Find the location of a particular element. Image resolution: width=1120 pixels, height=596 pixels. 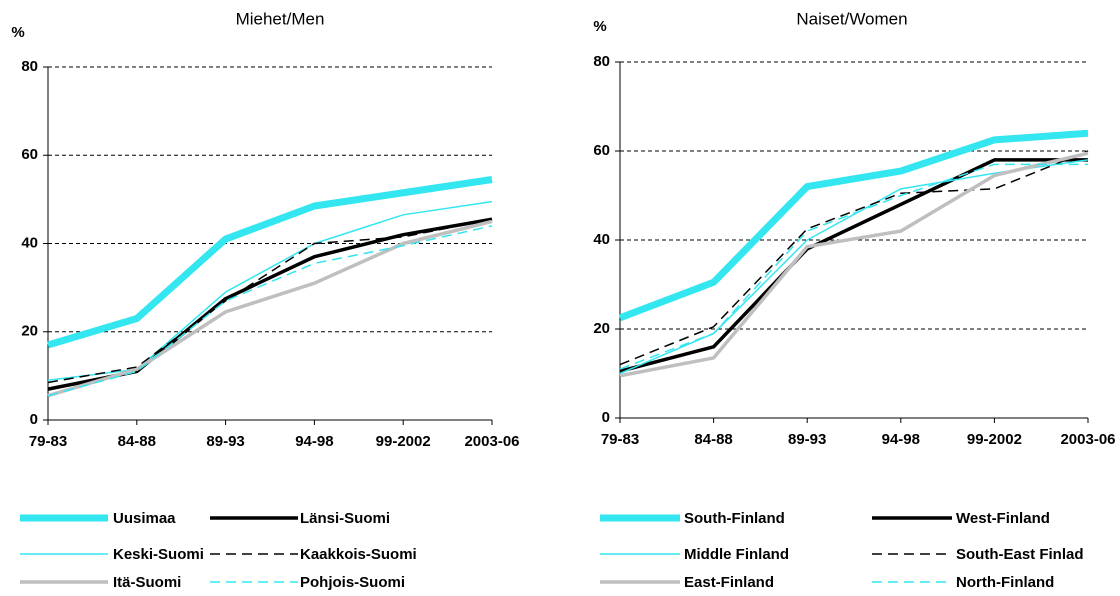

legend-label: Uusimaa is located at coordinates (144, 518).